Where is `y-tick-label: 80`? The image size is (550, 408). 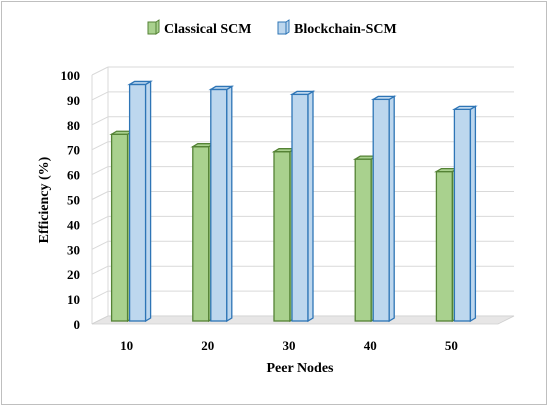 y-tick-label: 80 is located at coordinates (73, 125).